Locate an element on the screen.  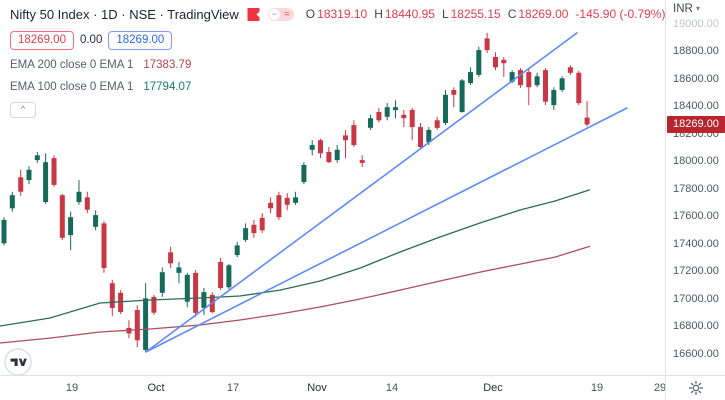
price-tick: 18400.00 is located at coordinates (696, 106).